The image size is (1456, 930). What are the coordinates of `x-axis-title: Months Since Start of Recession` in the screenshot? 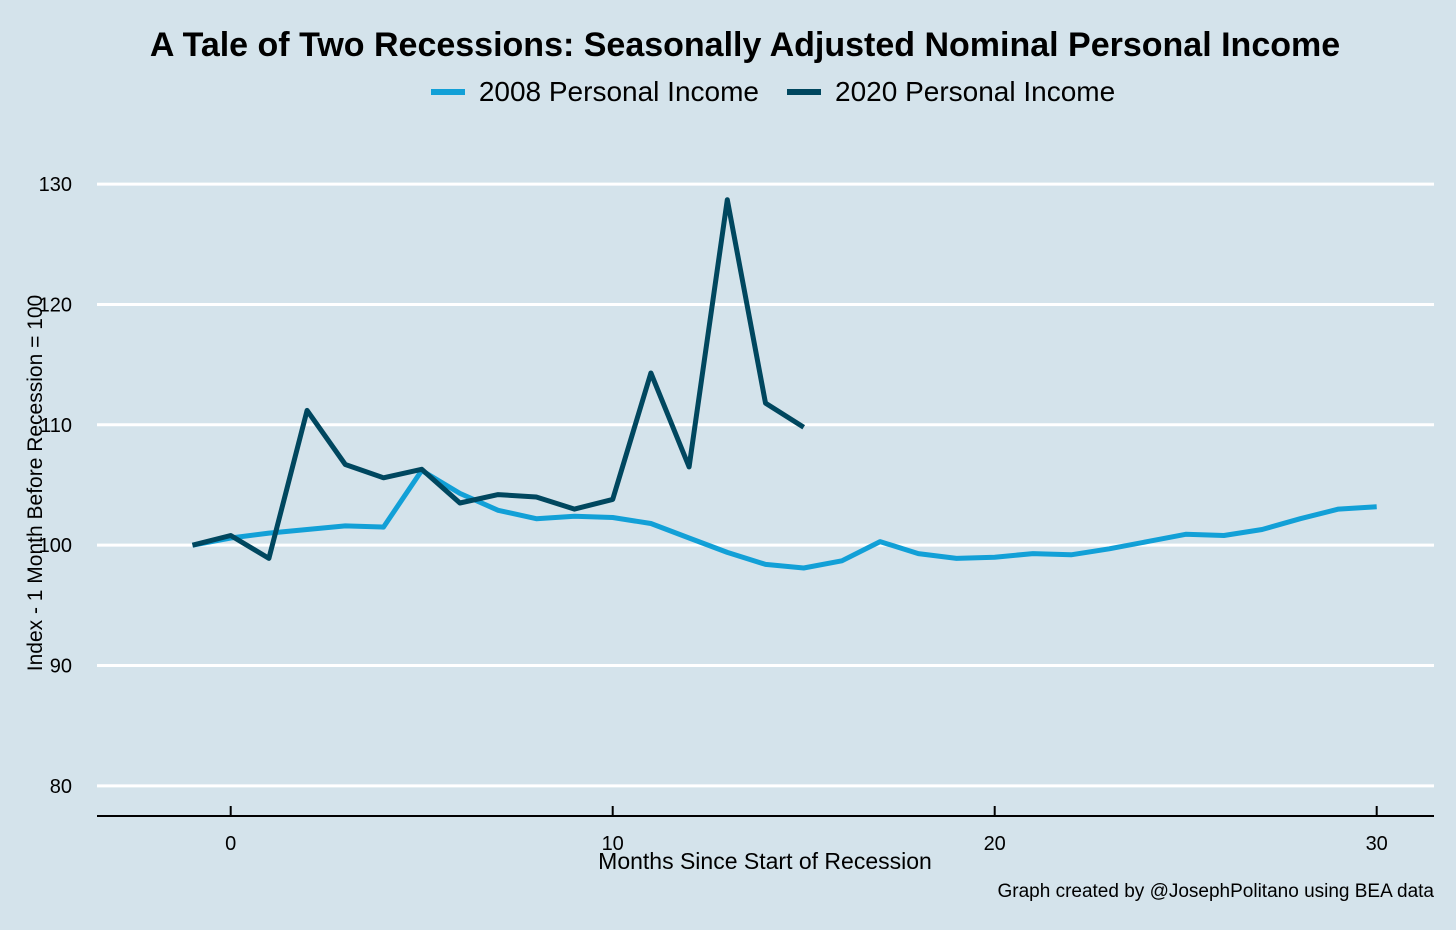 It's located at (765, 861).